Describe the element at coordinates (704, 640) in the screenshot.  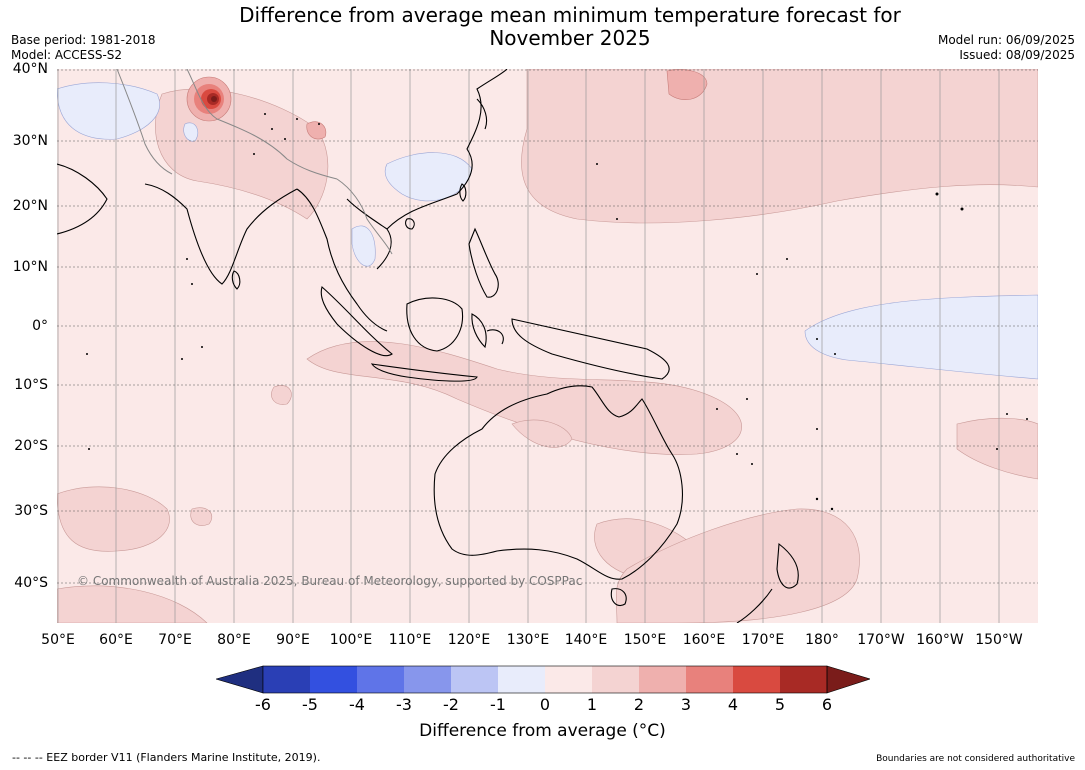
I see `lon-label-160e: 160°E` at that location.